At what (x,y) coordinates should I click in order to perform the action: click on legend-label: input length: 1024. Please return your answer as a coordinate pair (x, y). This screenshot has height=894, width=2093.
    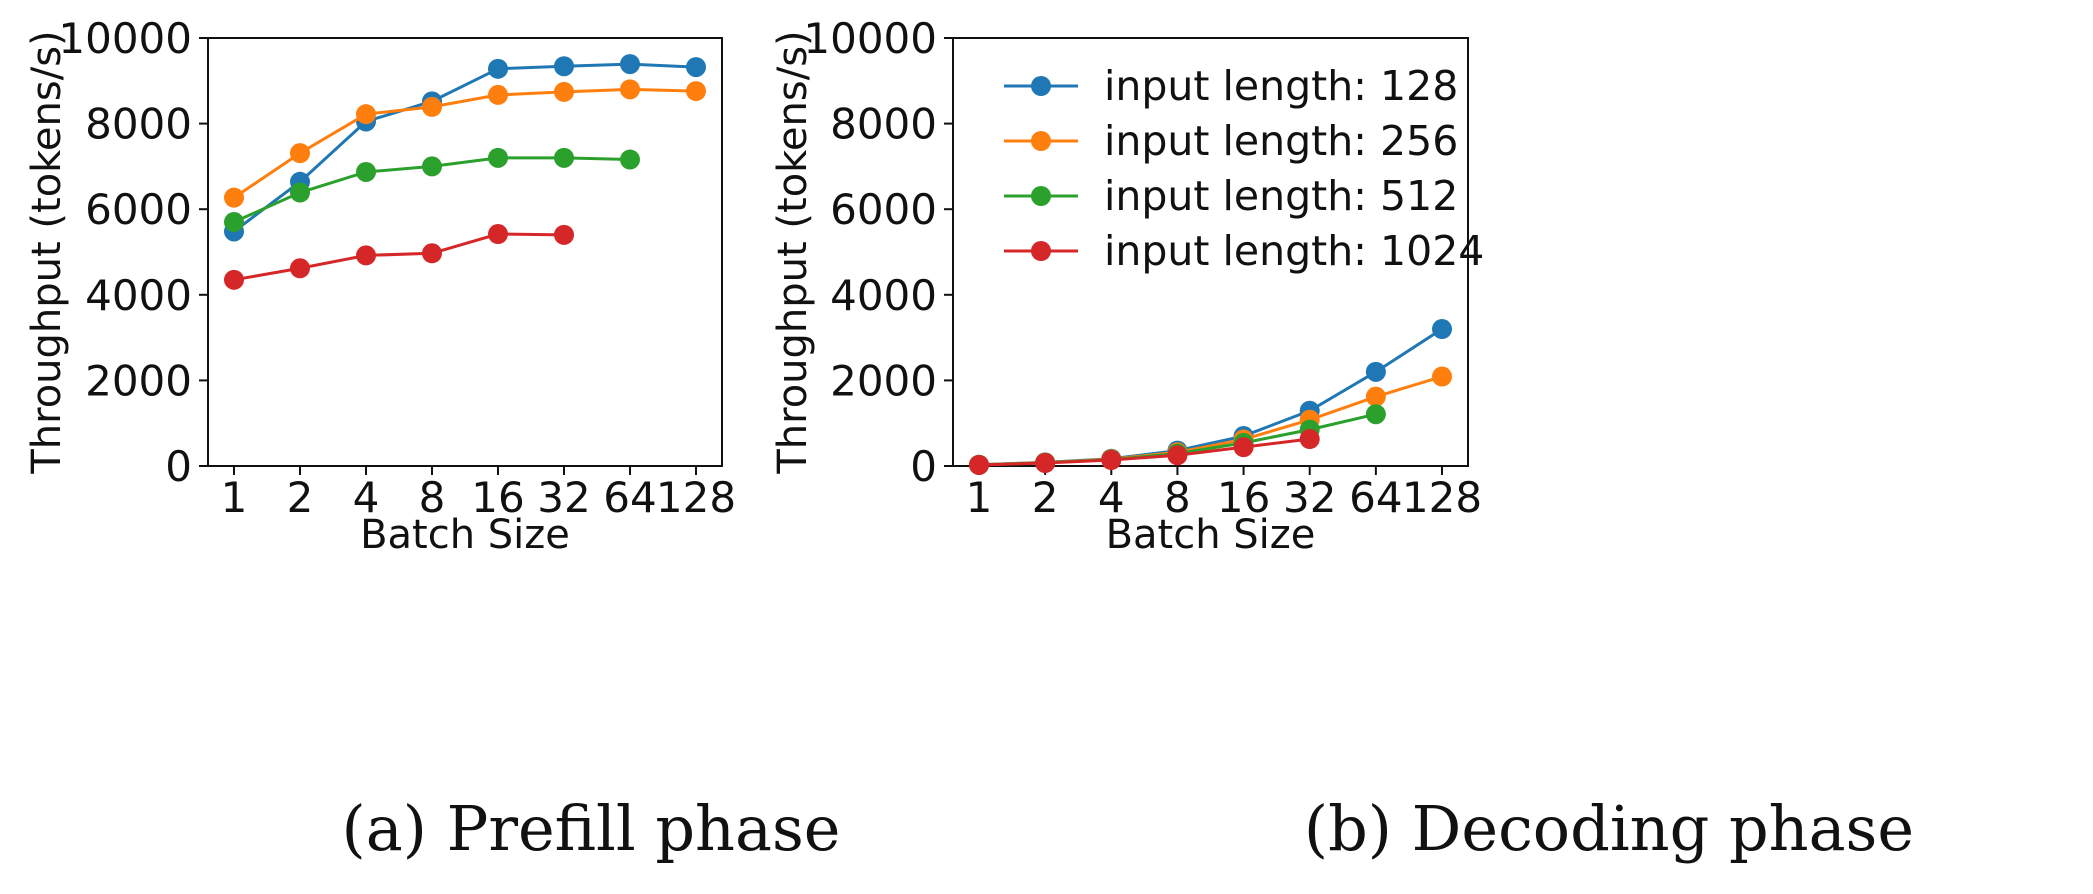
    Looking at the image, I should click on (1294, 251).